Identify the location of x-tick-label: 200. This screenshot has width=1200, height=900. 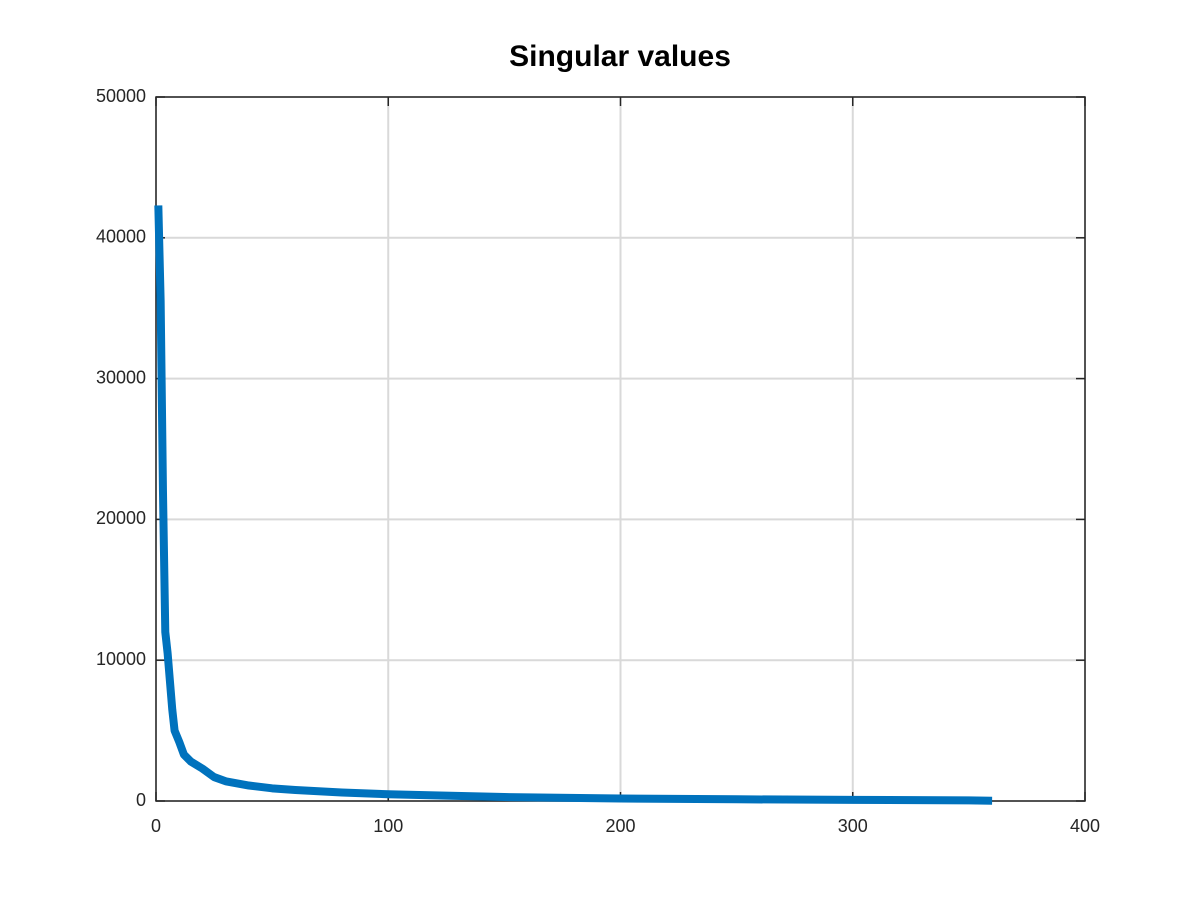
(620, 826).